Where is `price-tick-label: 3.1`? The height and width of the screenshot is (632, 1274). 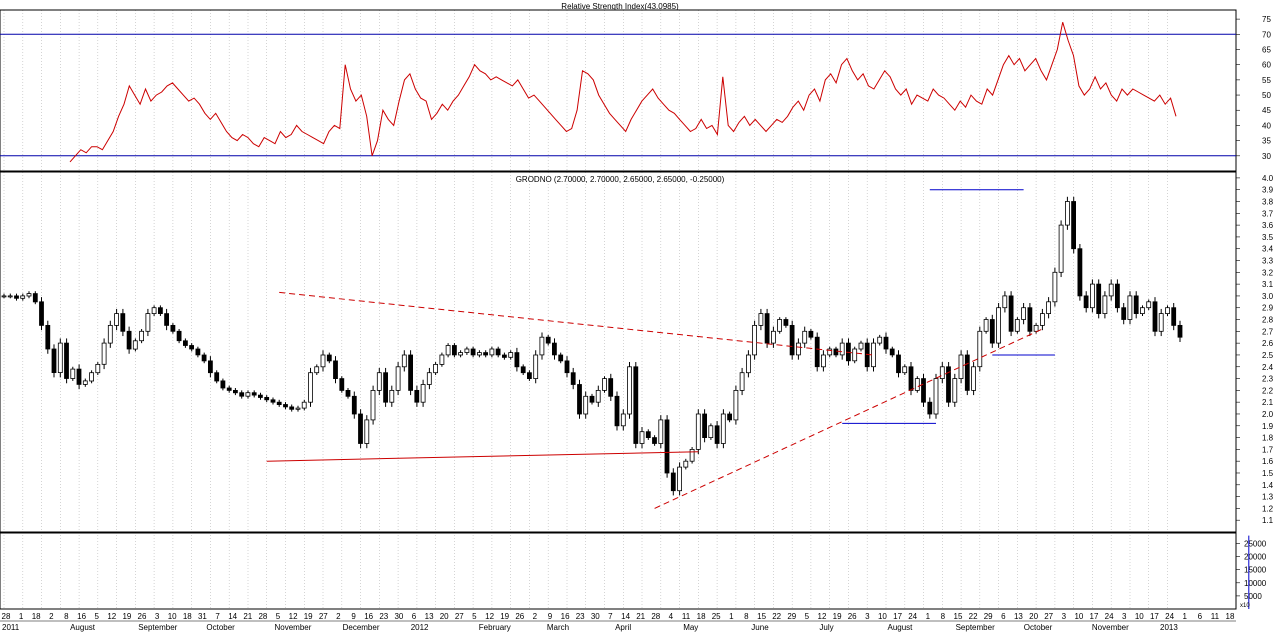
price-tick-label: 3.1 is located at coordinates (1268, 284).